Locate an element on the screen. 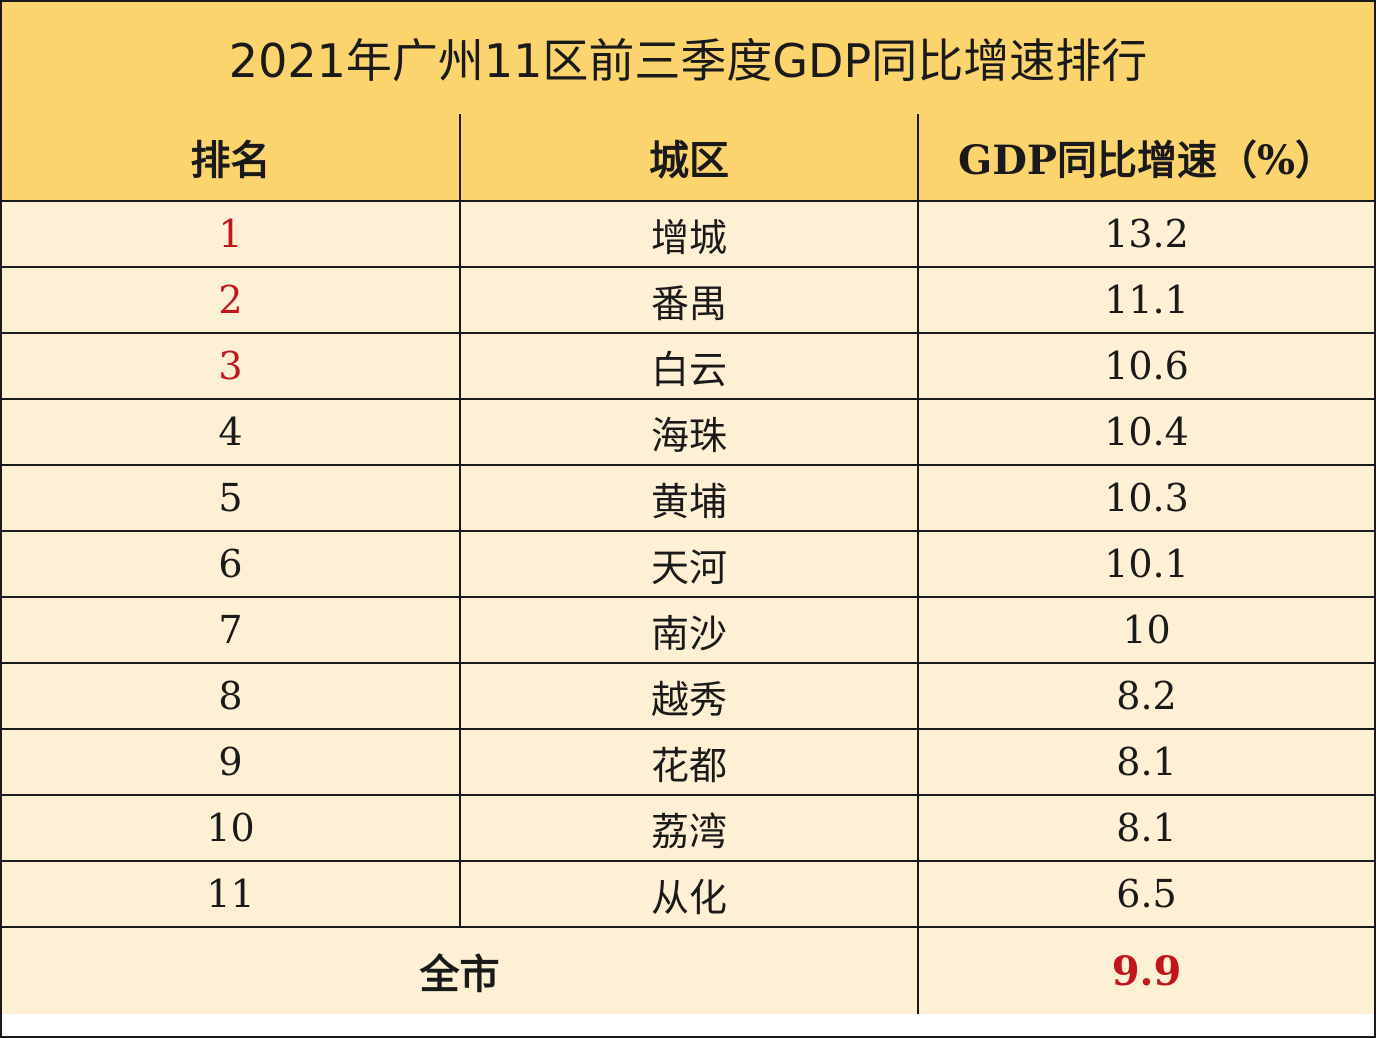 The height and width of the screenshot is (1038, 1376). district-cell: 天河 is located at coordinates (689, 564).